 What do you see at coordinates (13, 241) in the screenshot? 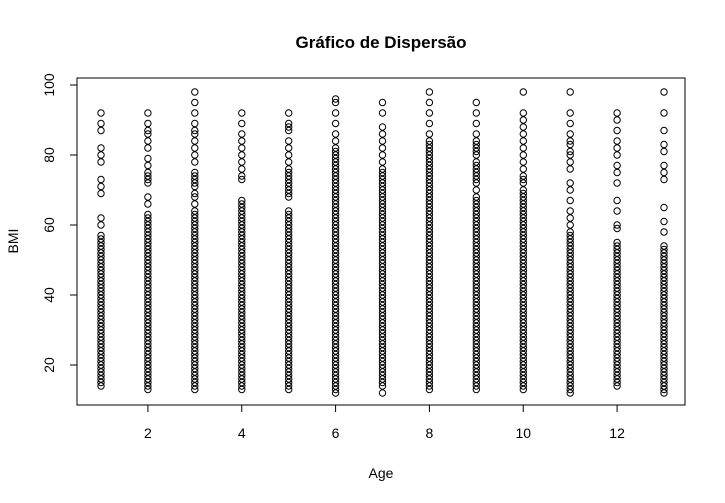
I see `y-axis-label: BMI` at bounding box center [13, 241].